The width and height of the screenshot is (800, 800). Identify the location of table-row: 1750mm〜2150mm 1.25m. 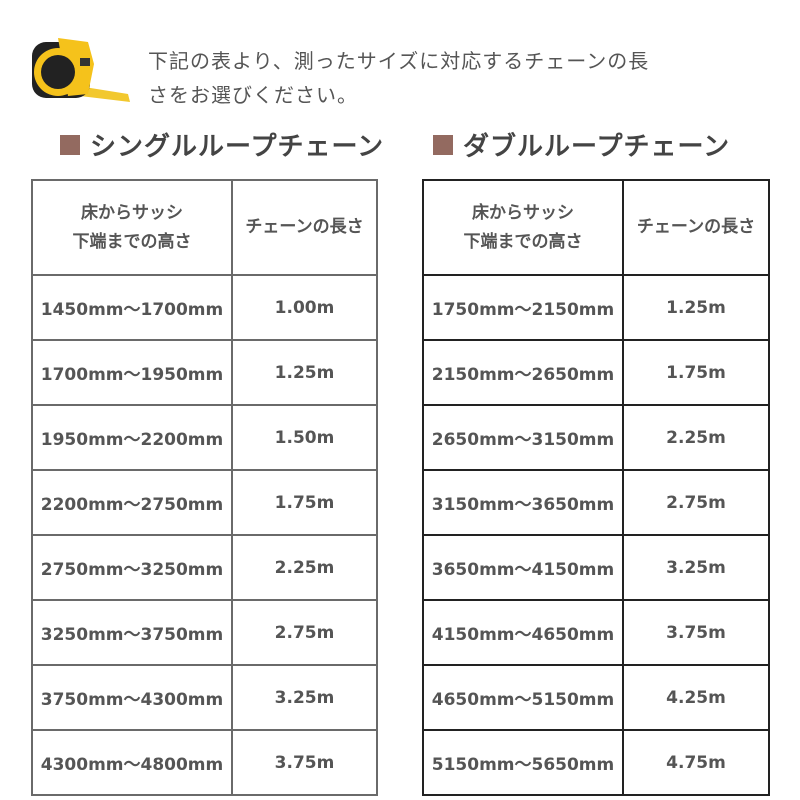
(596, 307).